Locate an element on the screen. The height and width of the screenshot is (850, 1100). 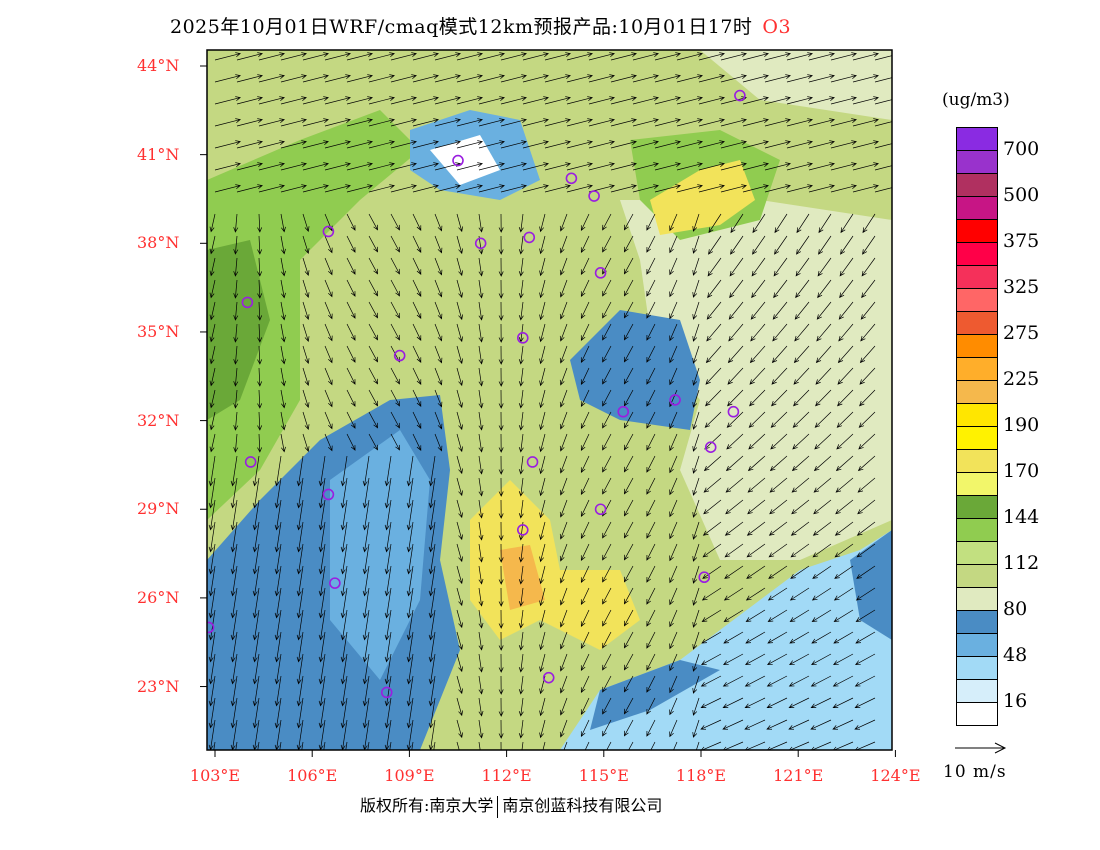
wind-scale-arrow-icon is located at coordinates (981, 748).